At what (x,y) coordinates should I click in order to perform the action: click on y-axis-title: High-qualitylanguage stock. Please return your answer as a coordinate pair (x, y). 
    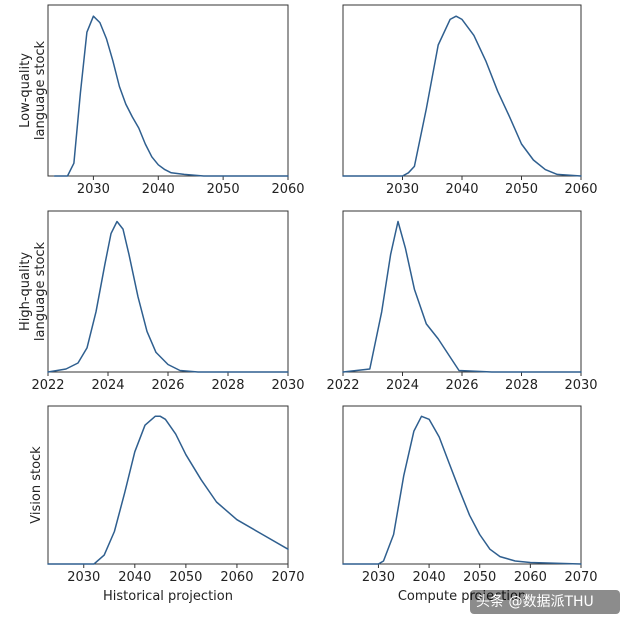
    Looking at the image, I should click on (33, 291).